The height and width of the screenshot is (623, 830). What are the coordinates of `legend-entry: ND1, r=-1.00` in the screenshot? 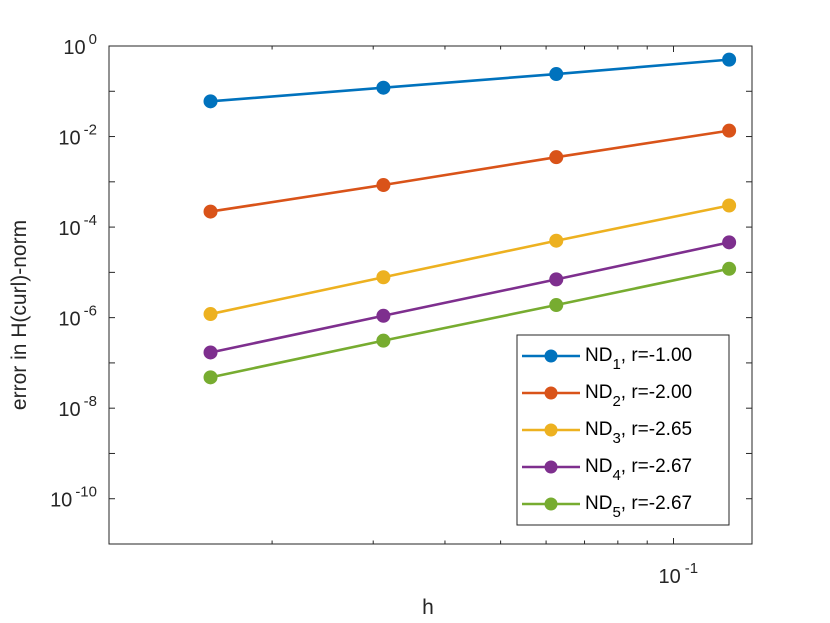 It's located at (607, 359).